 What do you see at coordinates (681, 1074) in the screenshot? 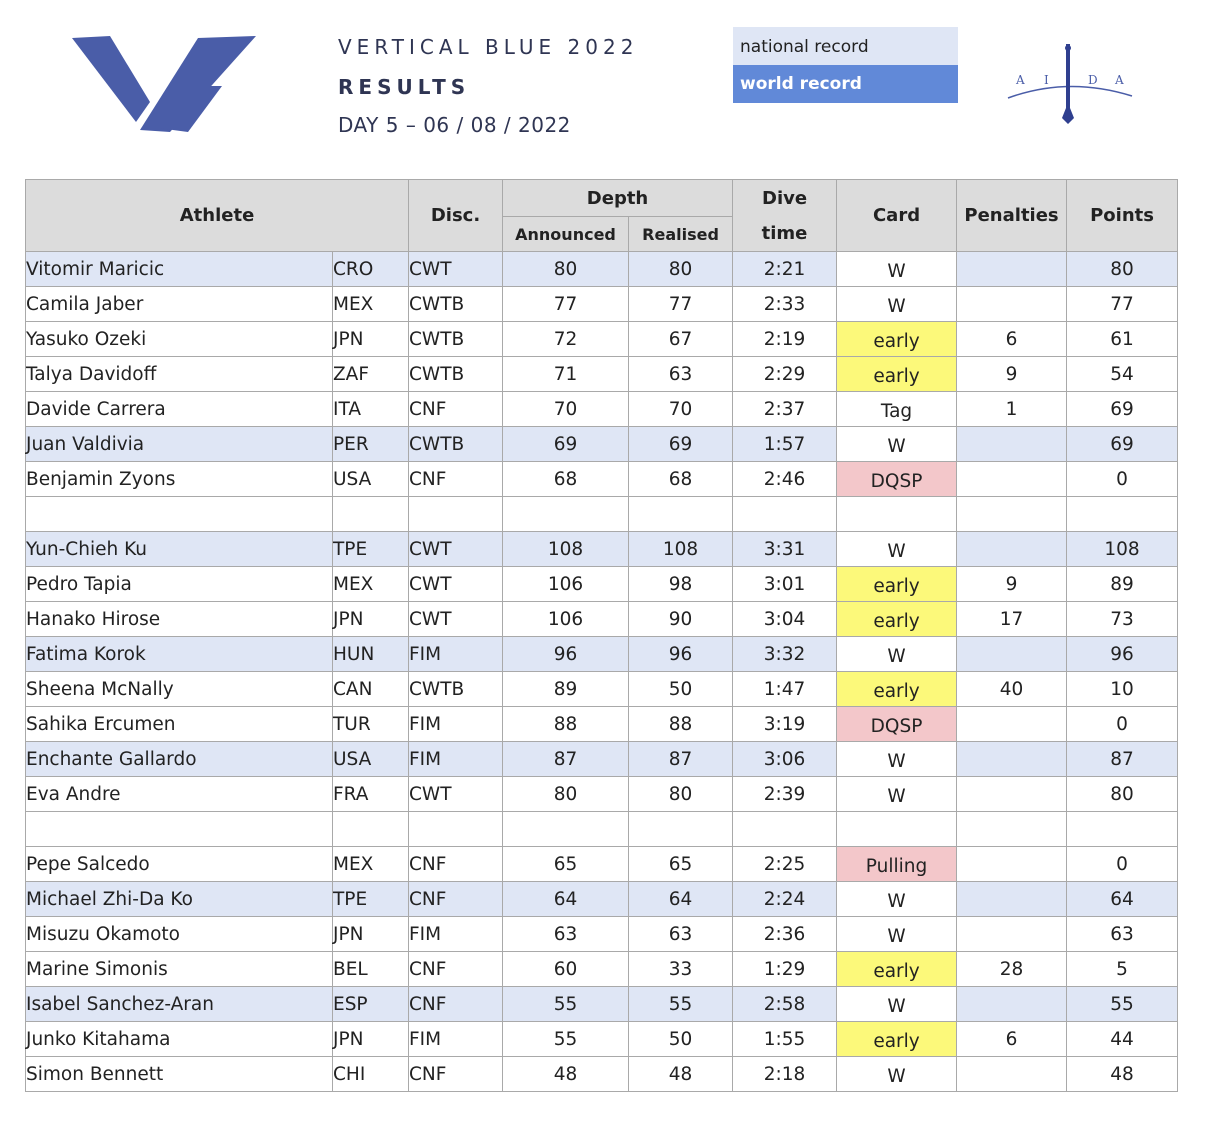
I see `realised-depth: 48` at bounding box center [681, 1074].